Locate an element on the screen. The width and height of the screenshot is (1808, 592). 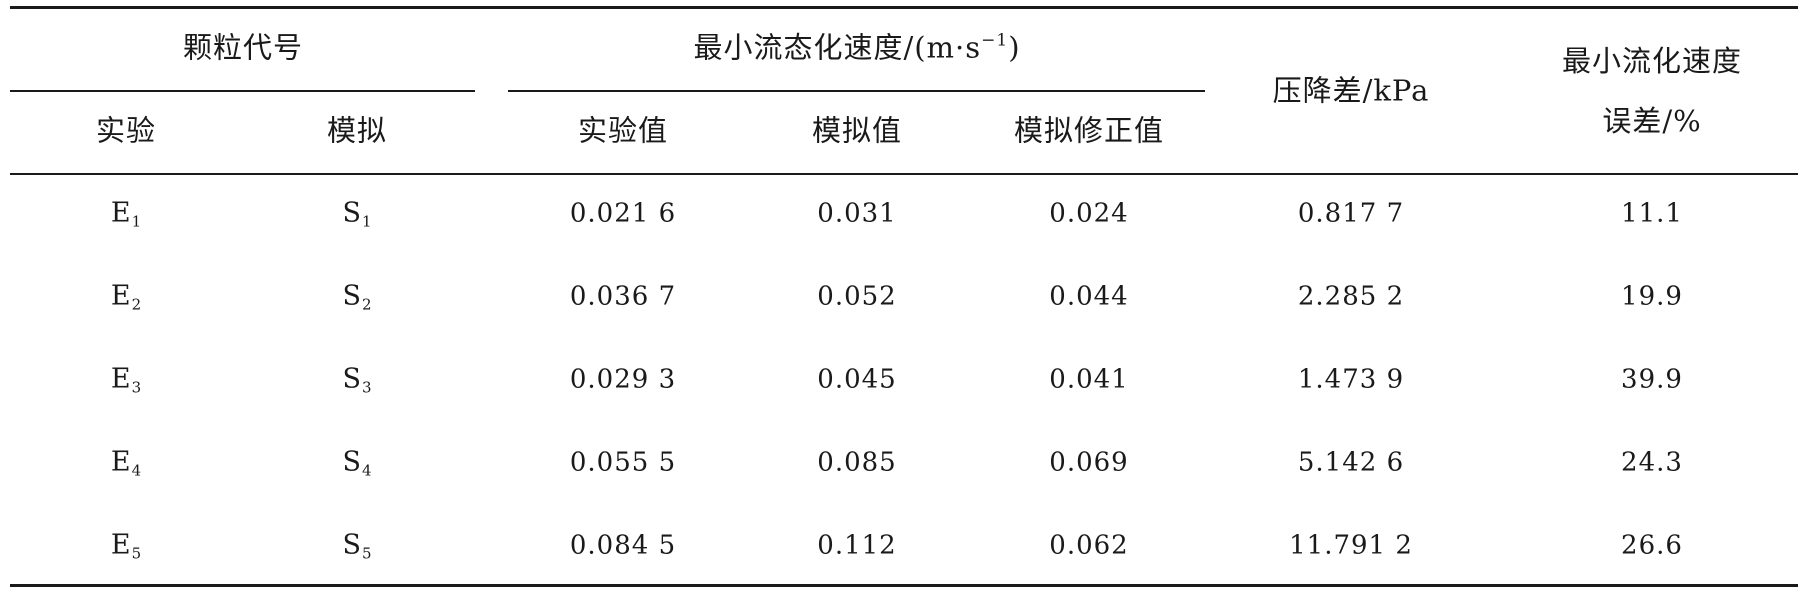
table-cell-exp-code: E4 is located at coordinates (126, 463).